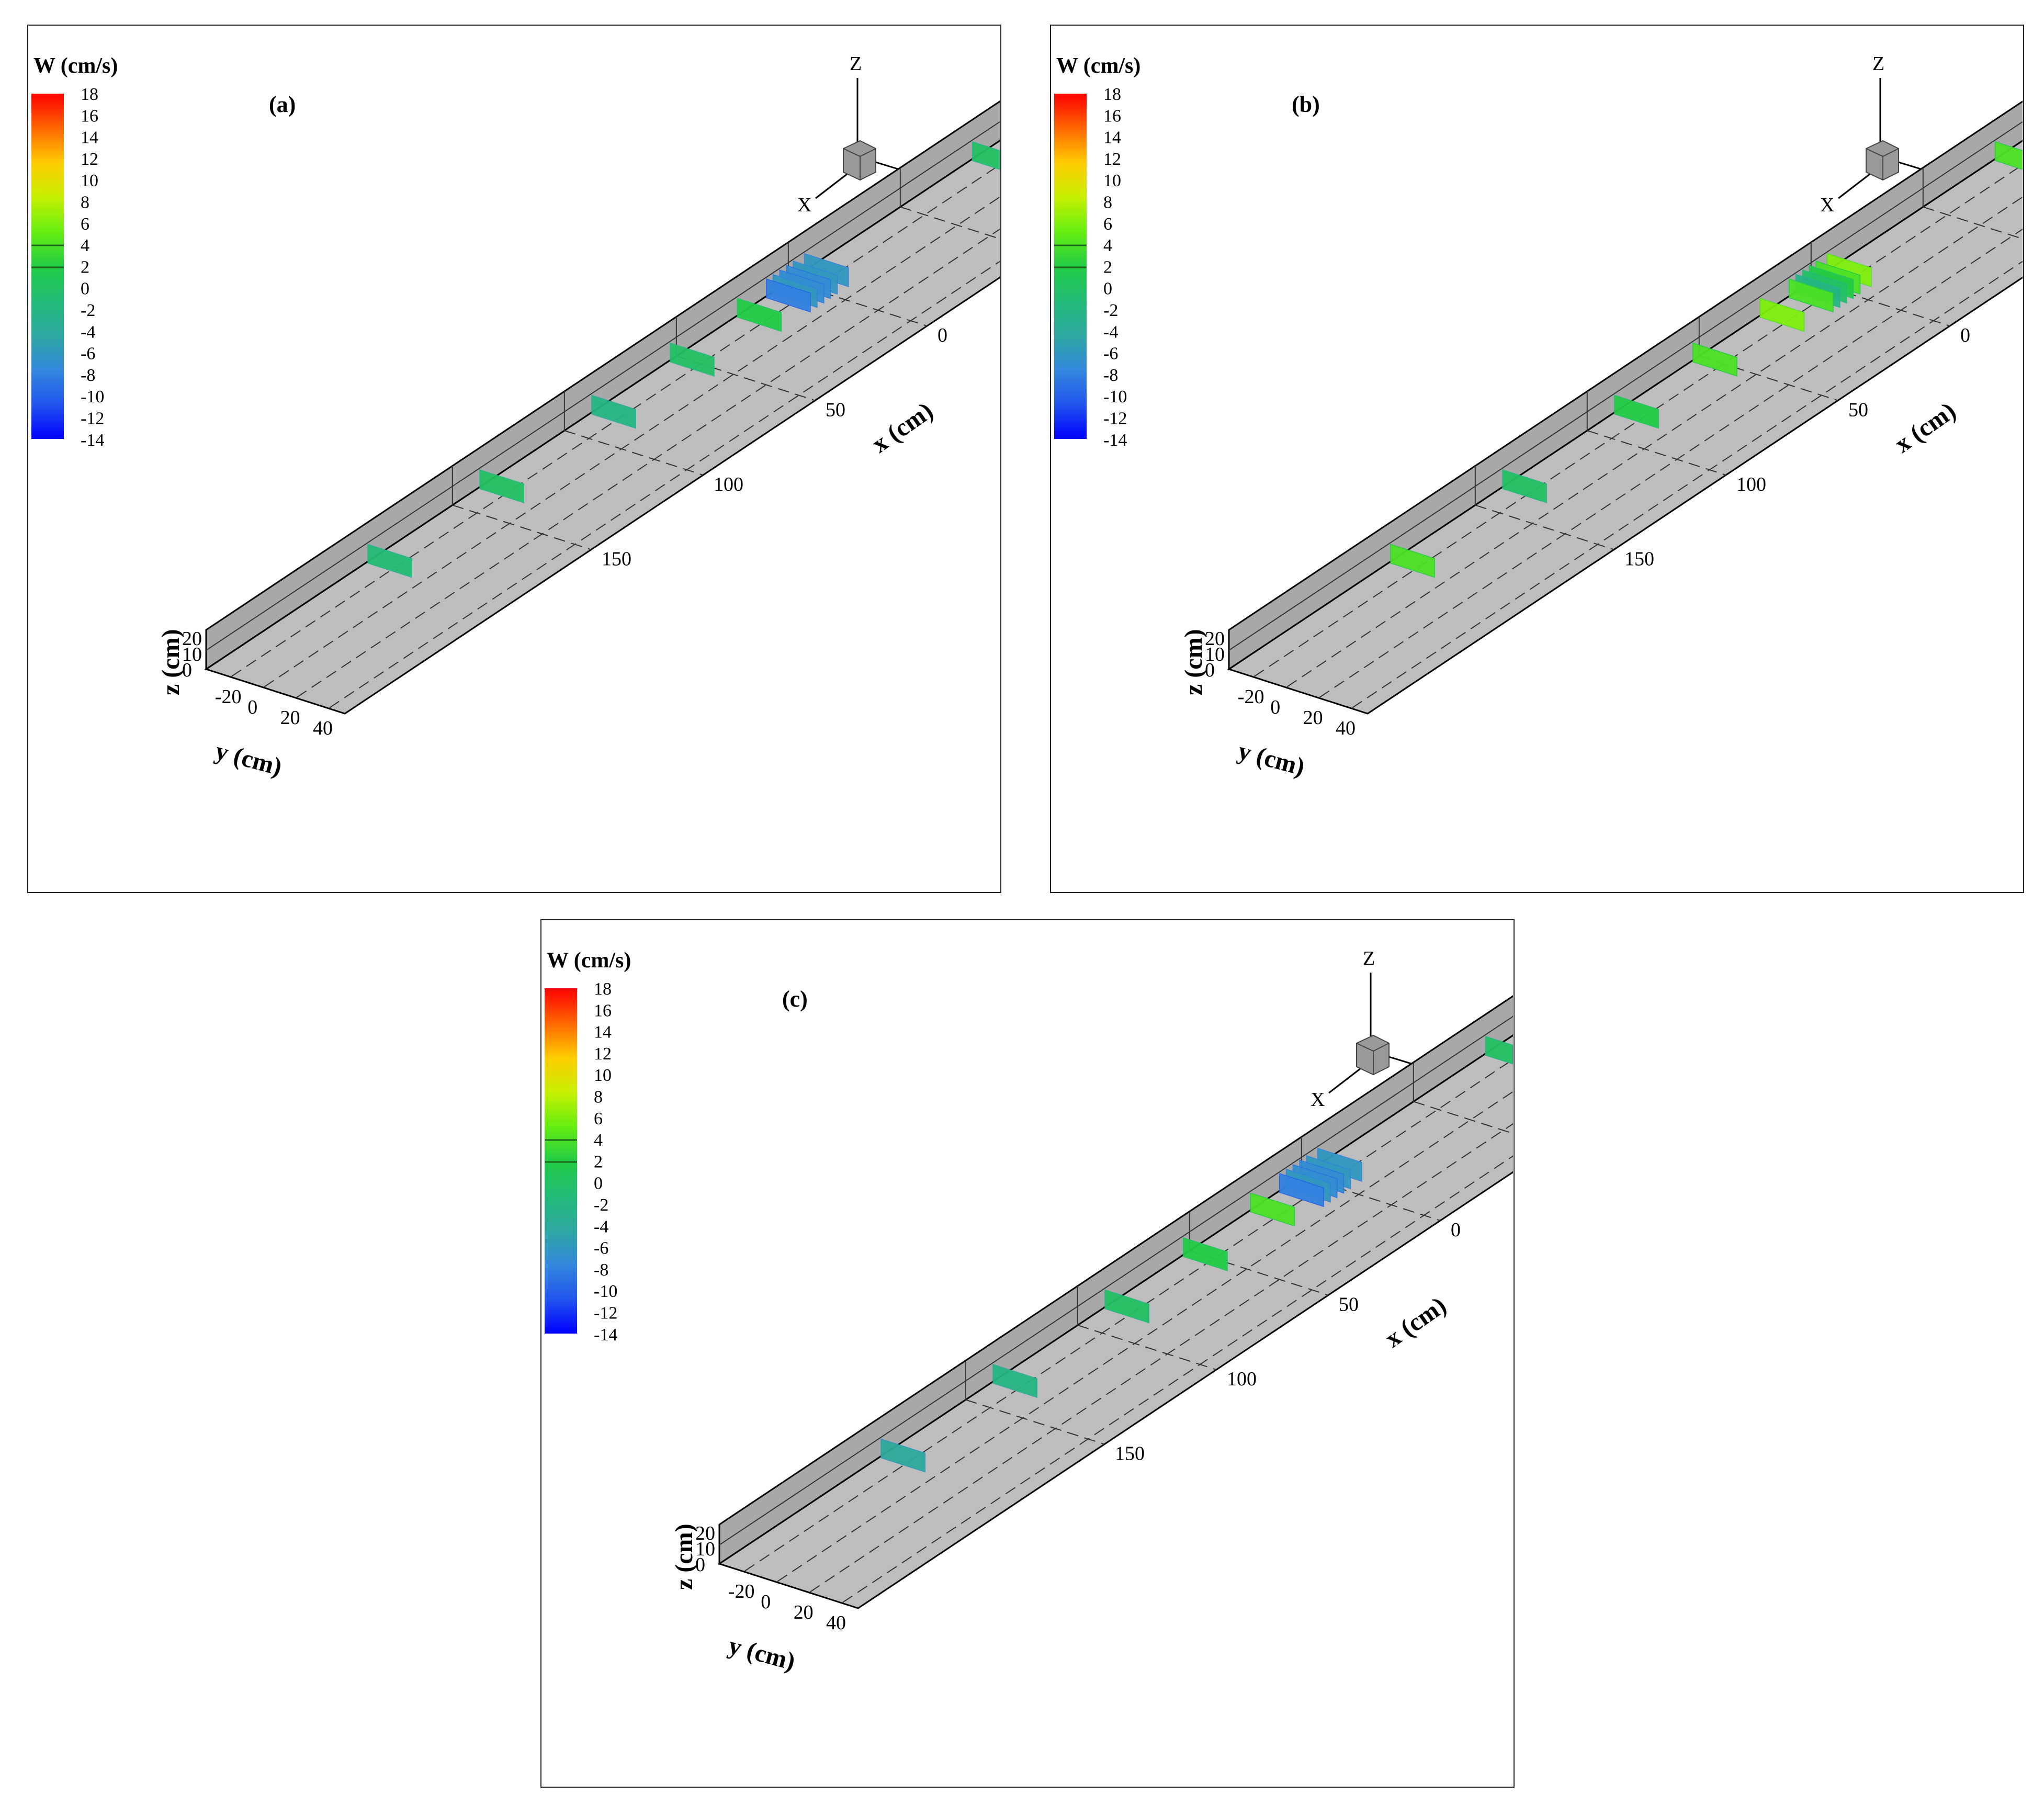  Describe the element at coordinates (252, 707) in the screenshot. I see `y-tick-label: 0` at that location.